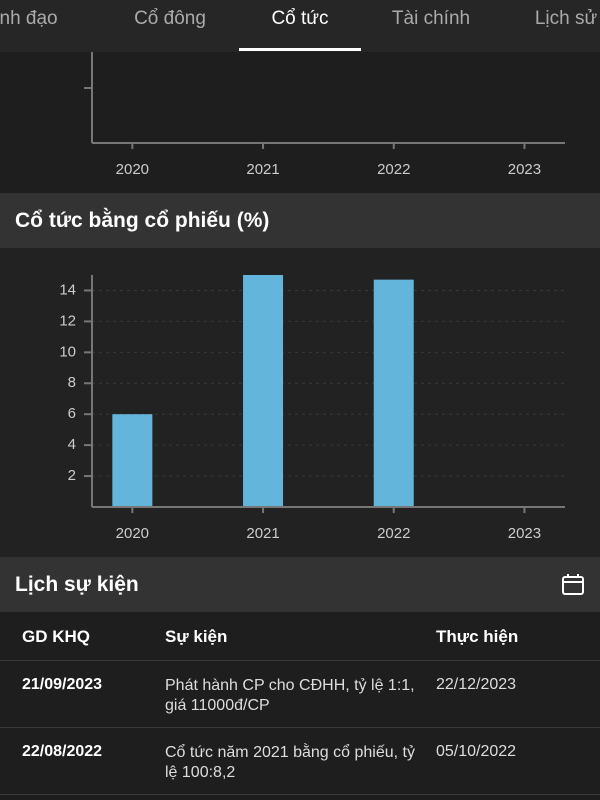 This screenshot has height=800, width=600. What do you see at coordinates (29, 18) in the screenshot?
I see `tab: Lãnh đạo` at bounding box center [29, 18].